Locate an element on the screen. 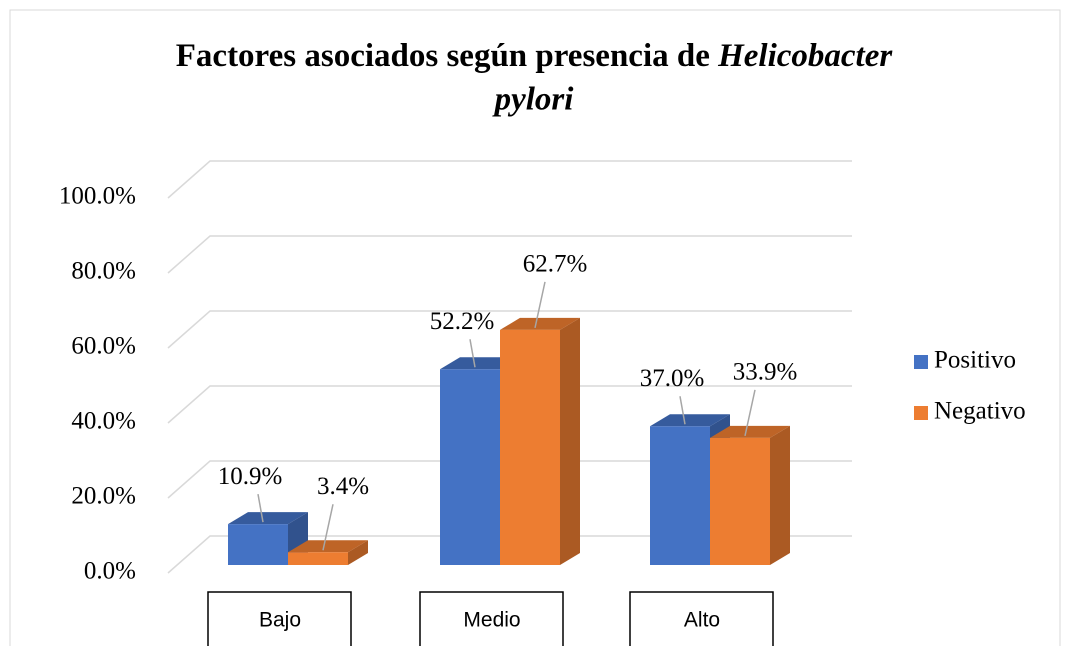 The image size is (1068, 646). data-label: 37.0% is located at coordinates (672, 378).